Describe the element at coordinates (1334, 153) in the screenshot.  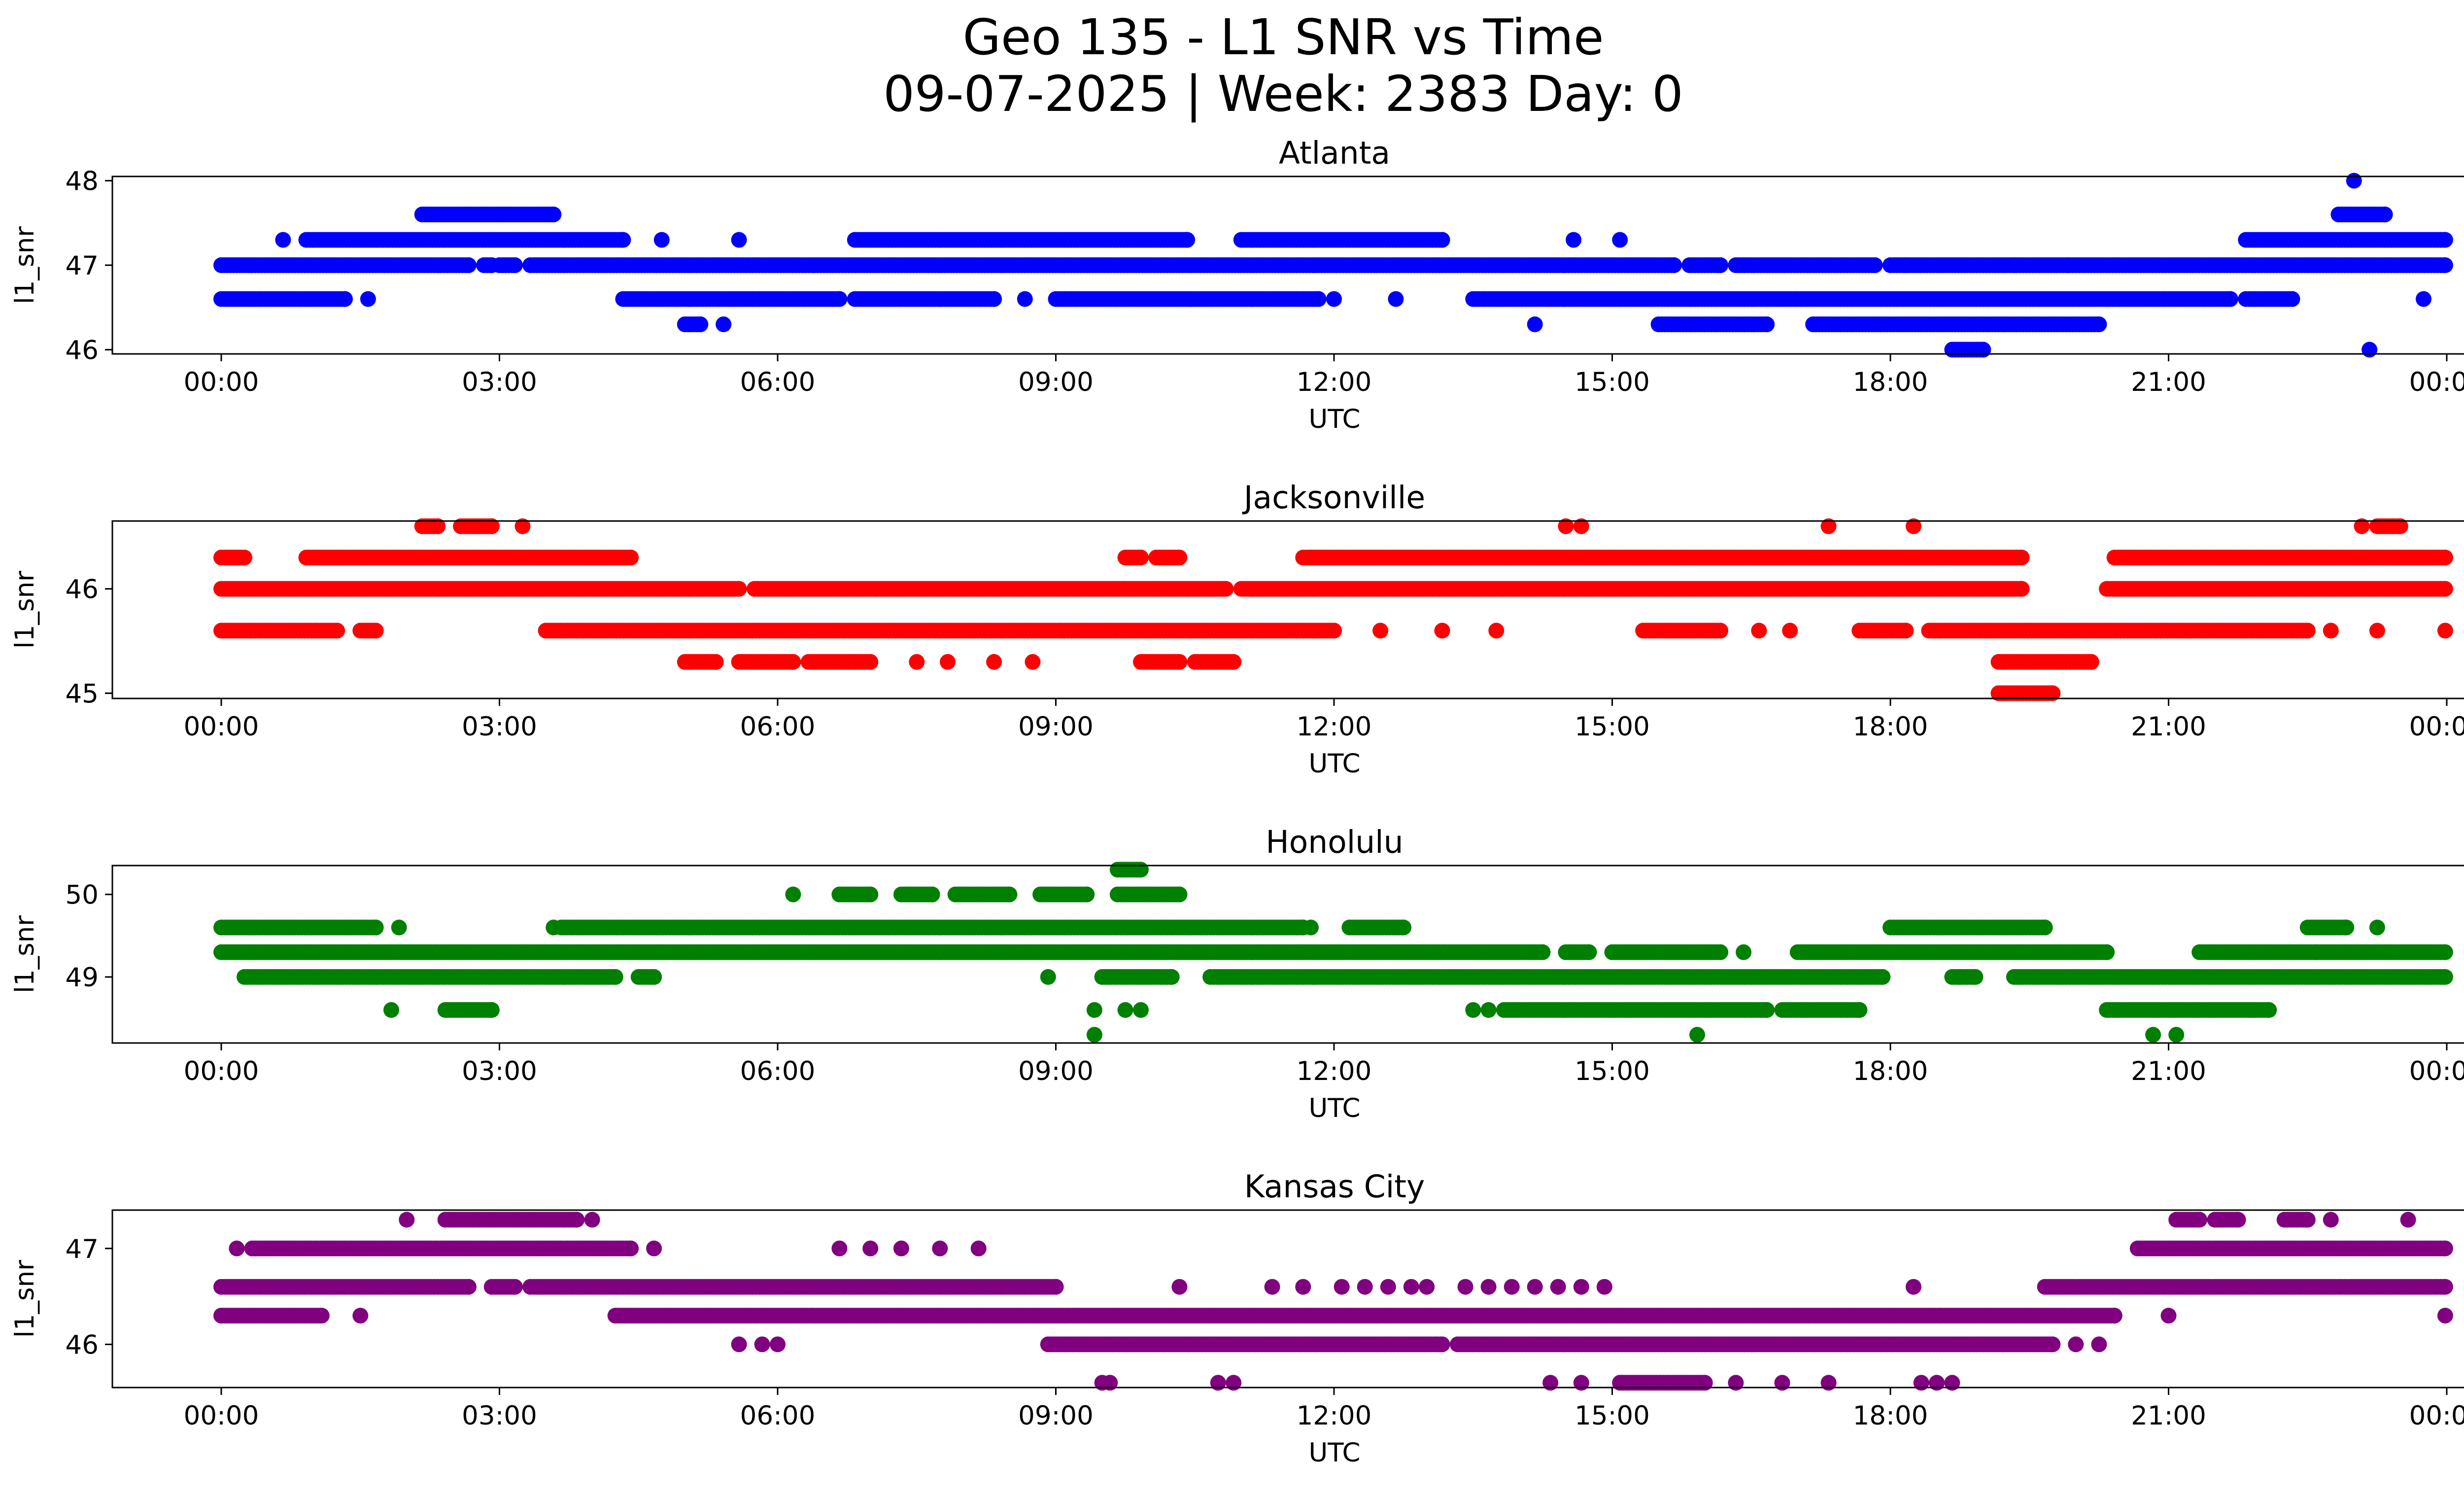
I see `subplot-title: Atlanta` at that location.